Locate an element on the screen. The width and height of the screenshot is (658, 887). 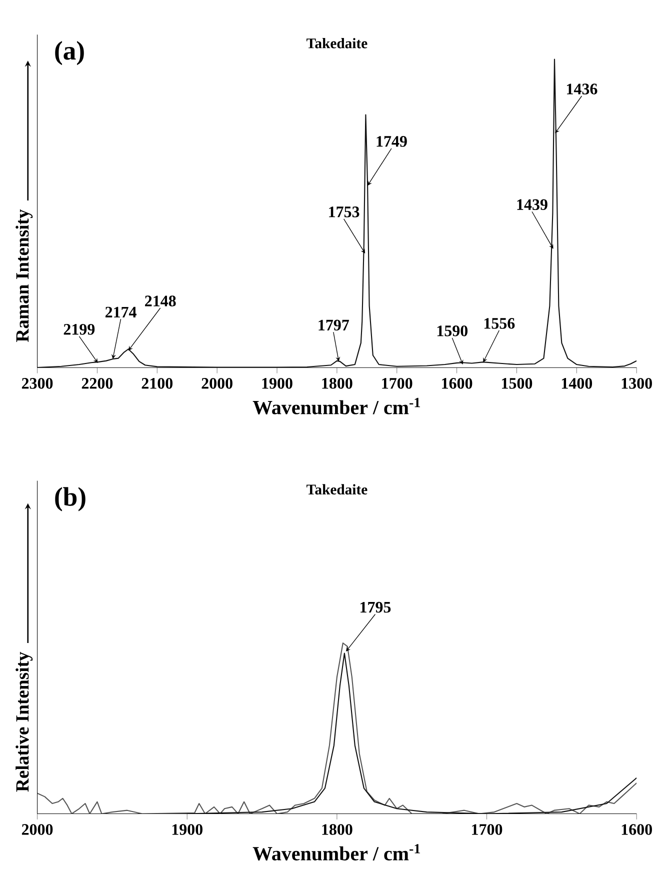
x-tick-label: 2300 is located at coordinates (37, 383).